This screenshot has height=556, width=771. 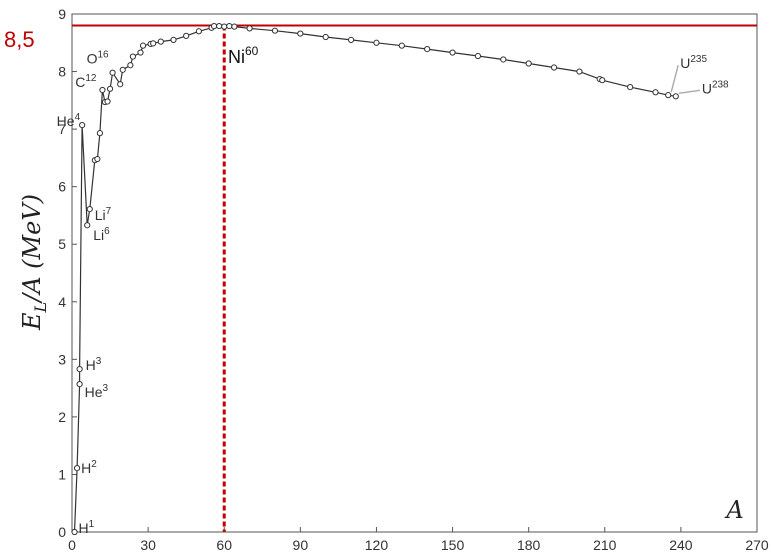 I want to click on x-tick-label: 210, so click(x=605, y=545).